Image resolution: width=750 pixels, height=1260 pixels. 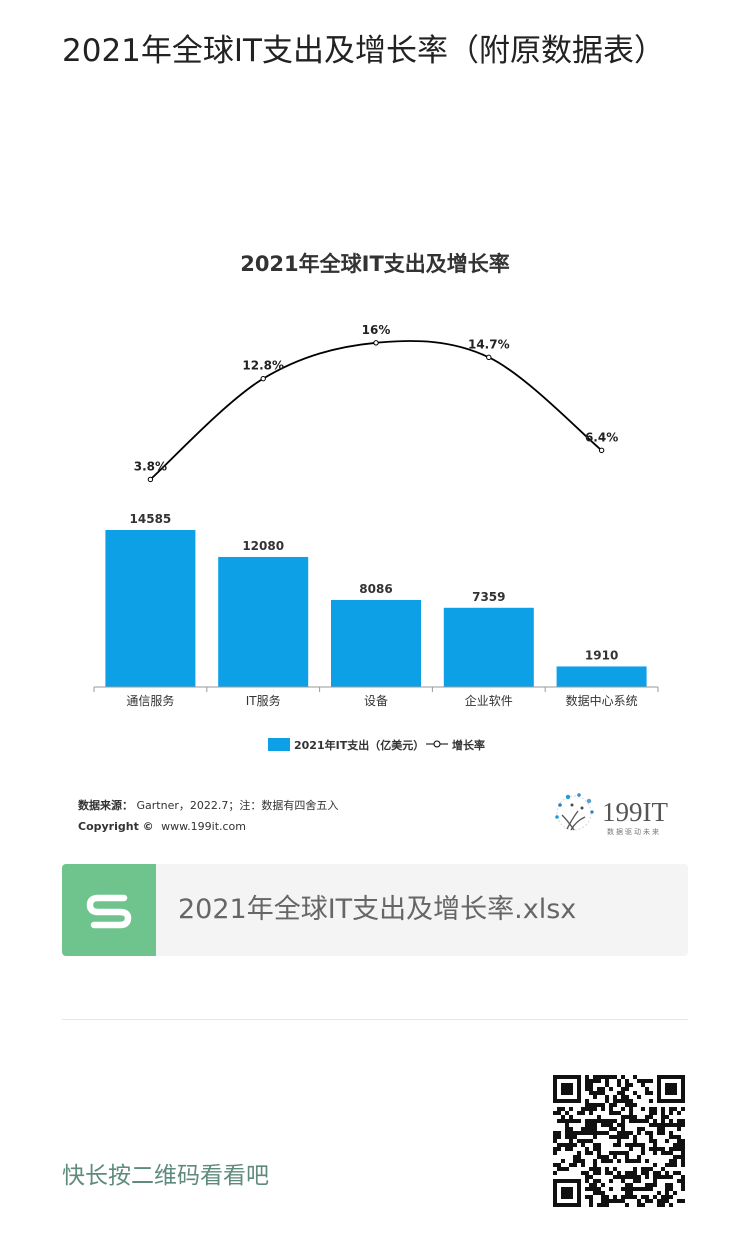 What do you see at coordinates (376, 330) in the screenshot?
I see `growth-value-label: 16%` at bounding box center [376, 330].